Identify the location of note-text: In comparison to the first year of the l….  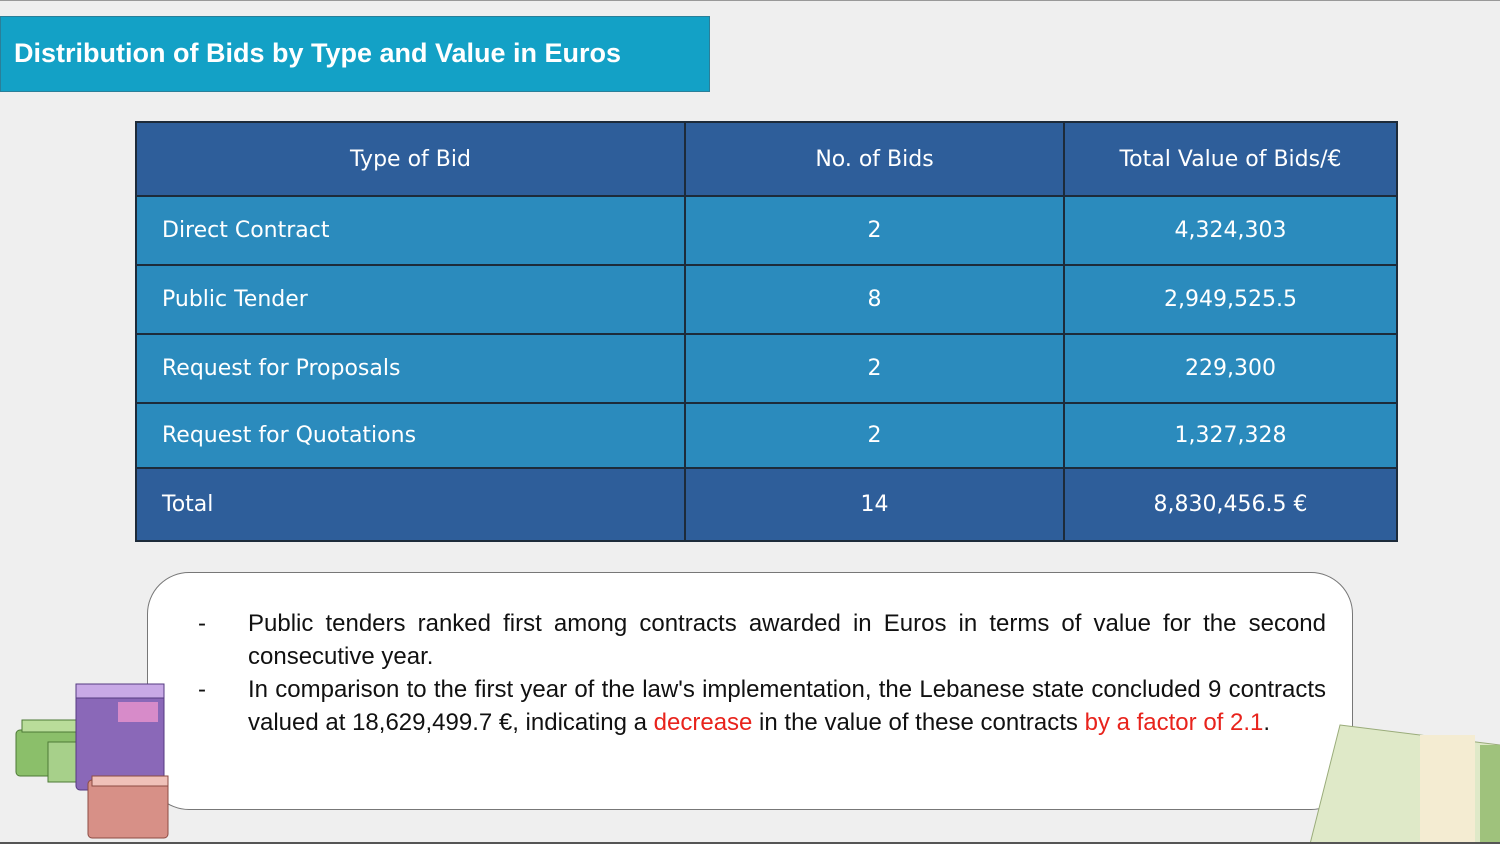
(787, 706).